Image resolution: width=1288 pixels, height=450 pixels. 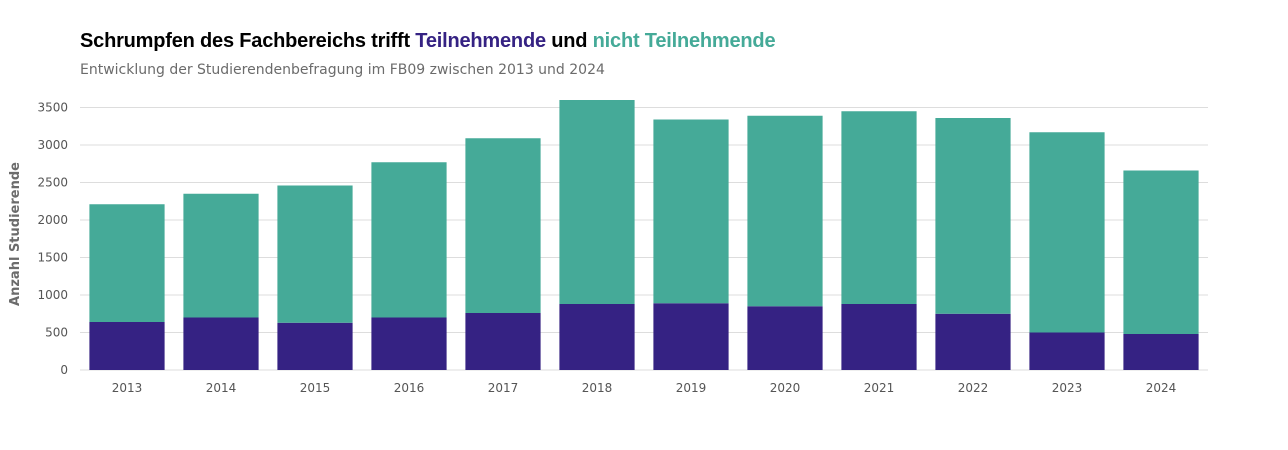 I want to click on x-tick-label: 2024, so click(x=1161, y=388).